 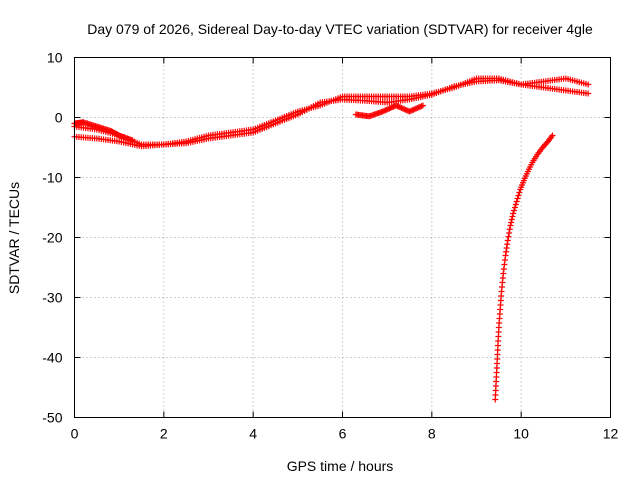 I want to click on x-tick-label: 12, so click(x=611, y=434).